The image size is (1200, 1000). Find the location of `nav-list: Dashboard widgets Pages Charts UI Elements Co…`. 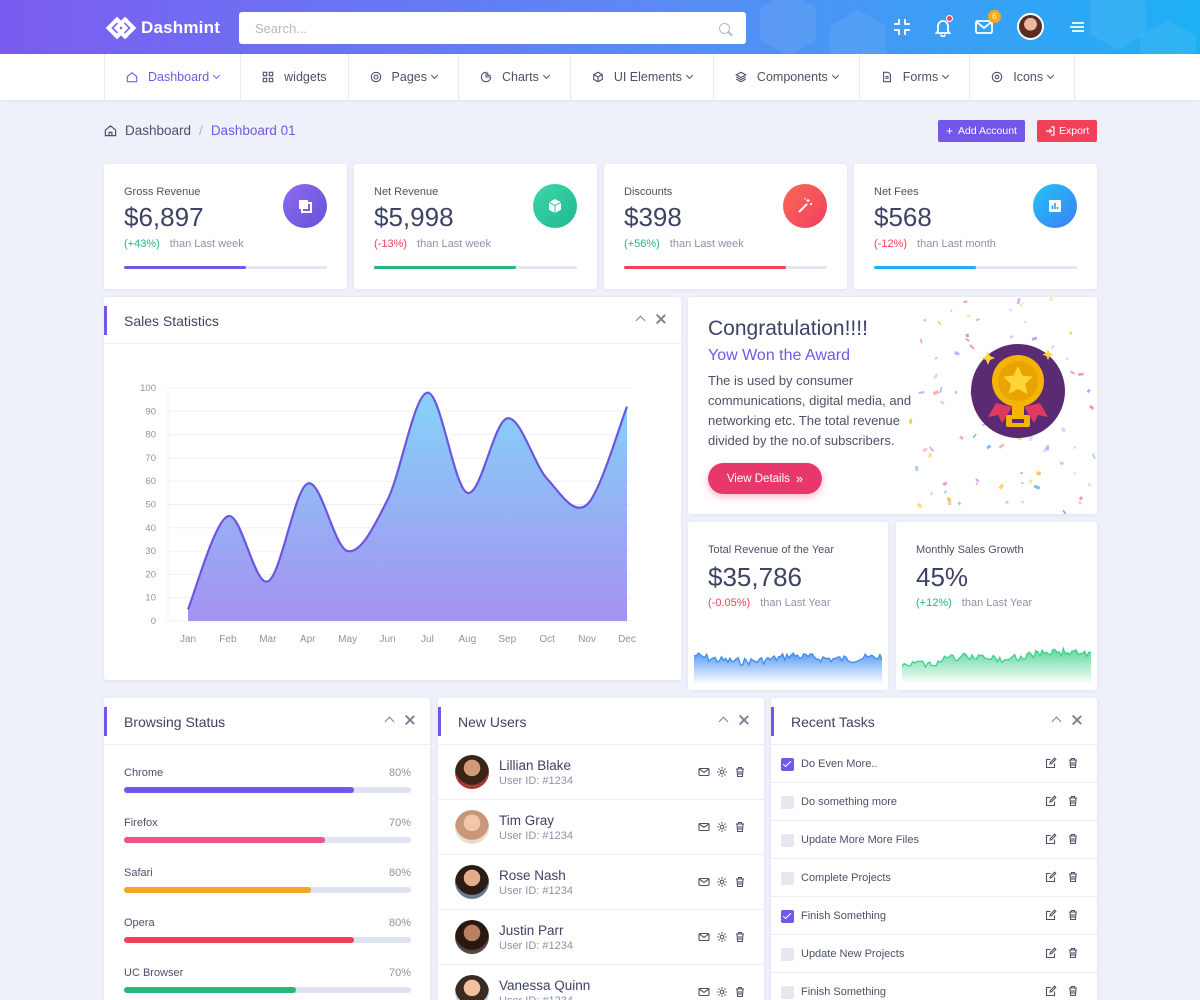

nav-list: Dashboard widgets Pages Charts UI Elements Co… is located at coordinates (590, 77).